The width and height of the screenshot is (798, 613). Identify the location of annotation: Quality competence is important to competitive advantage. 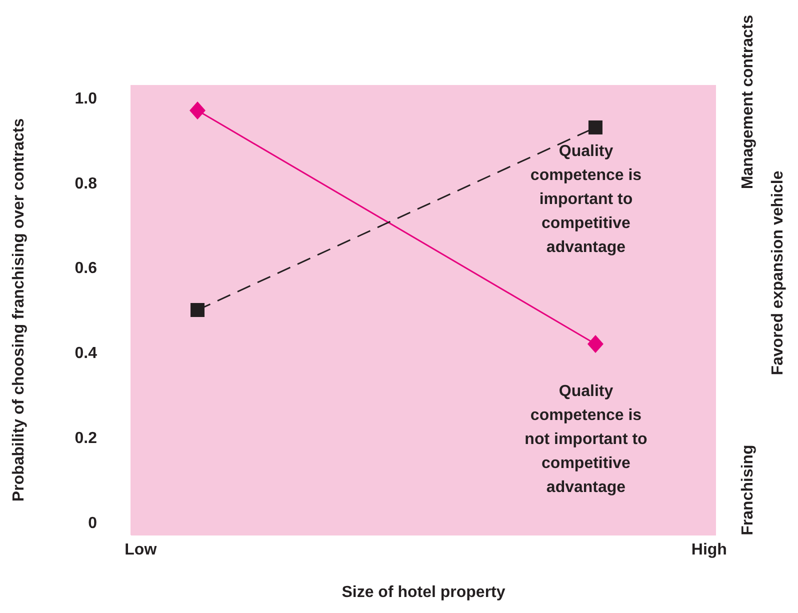
(586, 200).